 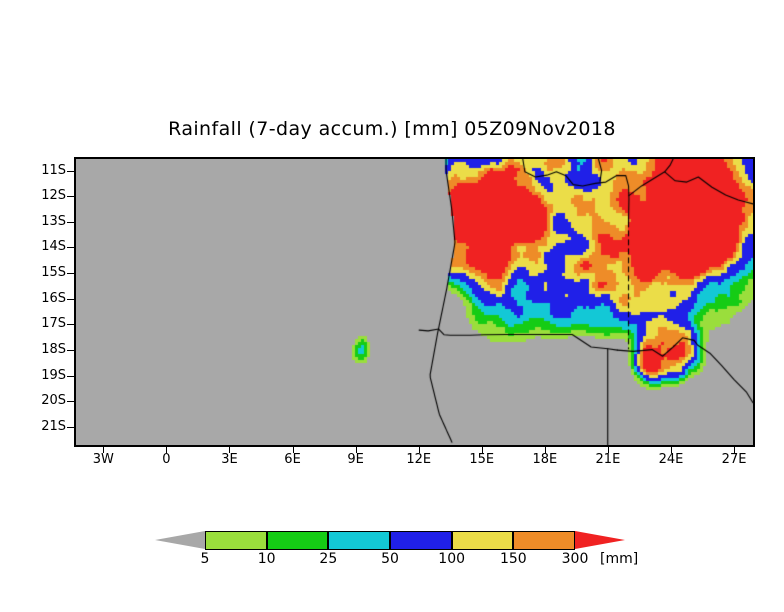 What do you see at coordinates (166, 459) in the screenshot?
I see `x-axis-tick-0: 0` at bounding box center [166, 459].